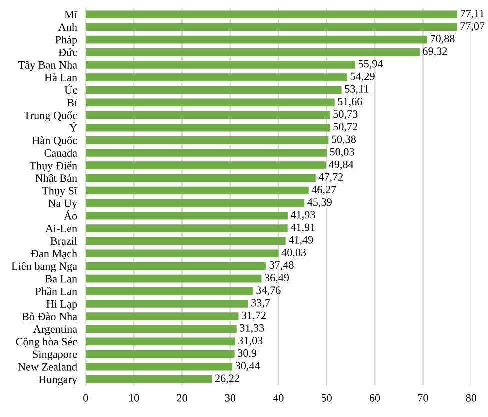 Image resolution: width=488 pixels, height=417 pixels. What do you see at coordinates (294, 253) in the screenshot?
I see `data-label: 40,03` at bounding box center [294, 253].